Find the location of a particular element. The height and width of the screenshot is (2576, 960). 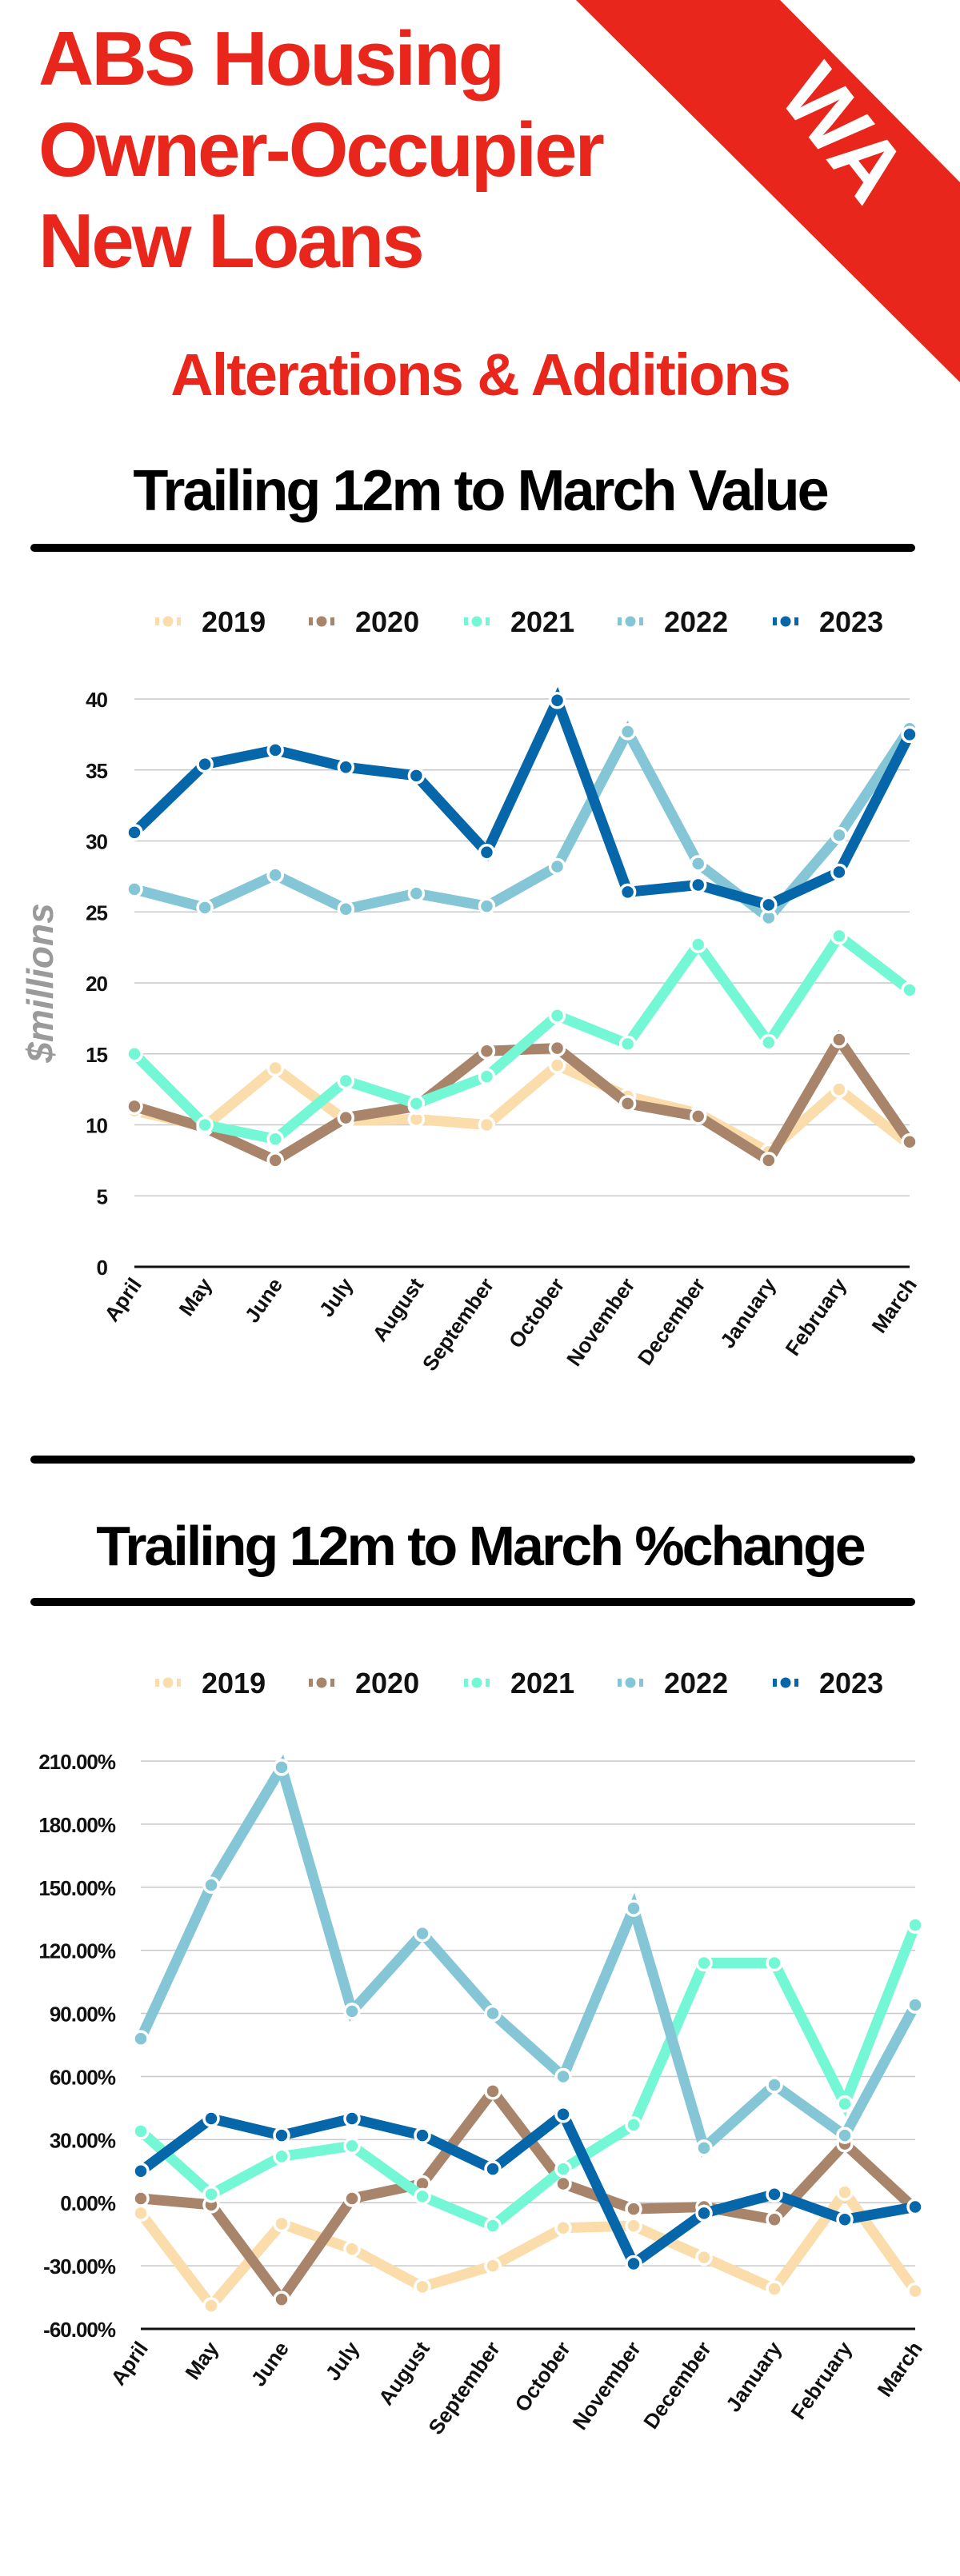

series-2019 is located at coordinates (528, 2248).